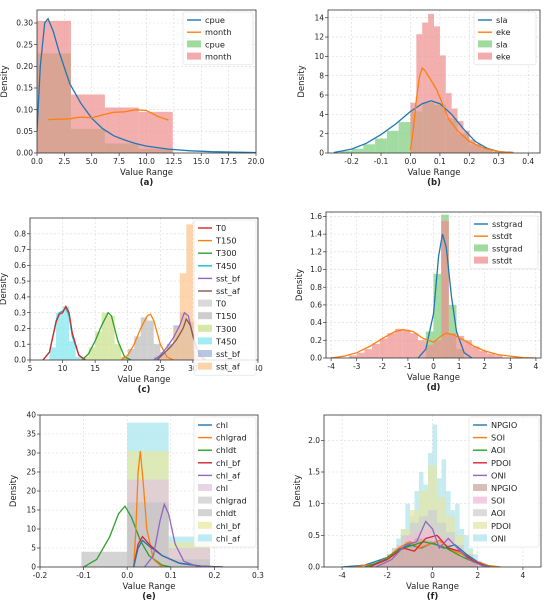 The width and height of the screenshot is (550, 602). What do you see at coordinates (92, 161) in the screenshot?
I see `x-tick-label: 5.0` at bounding box center [92, 161].